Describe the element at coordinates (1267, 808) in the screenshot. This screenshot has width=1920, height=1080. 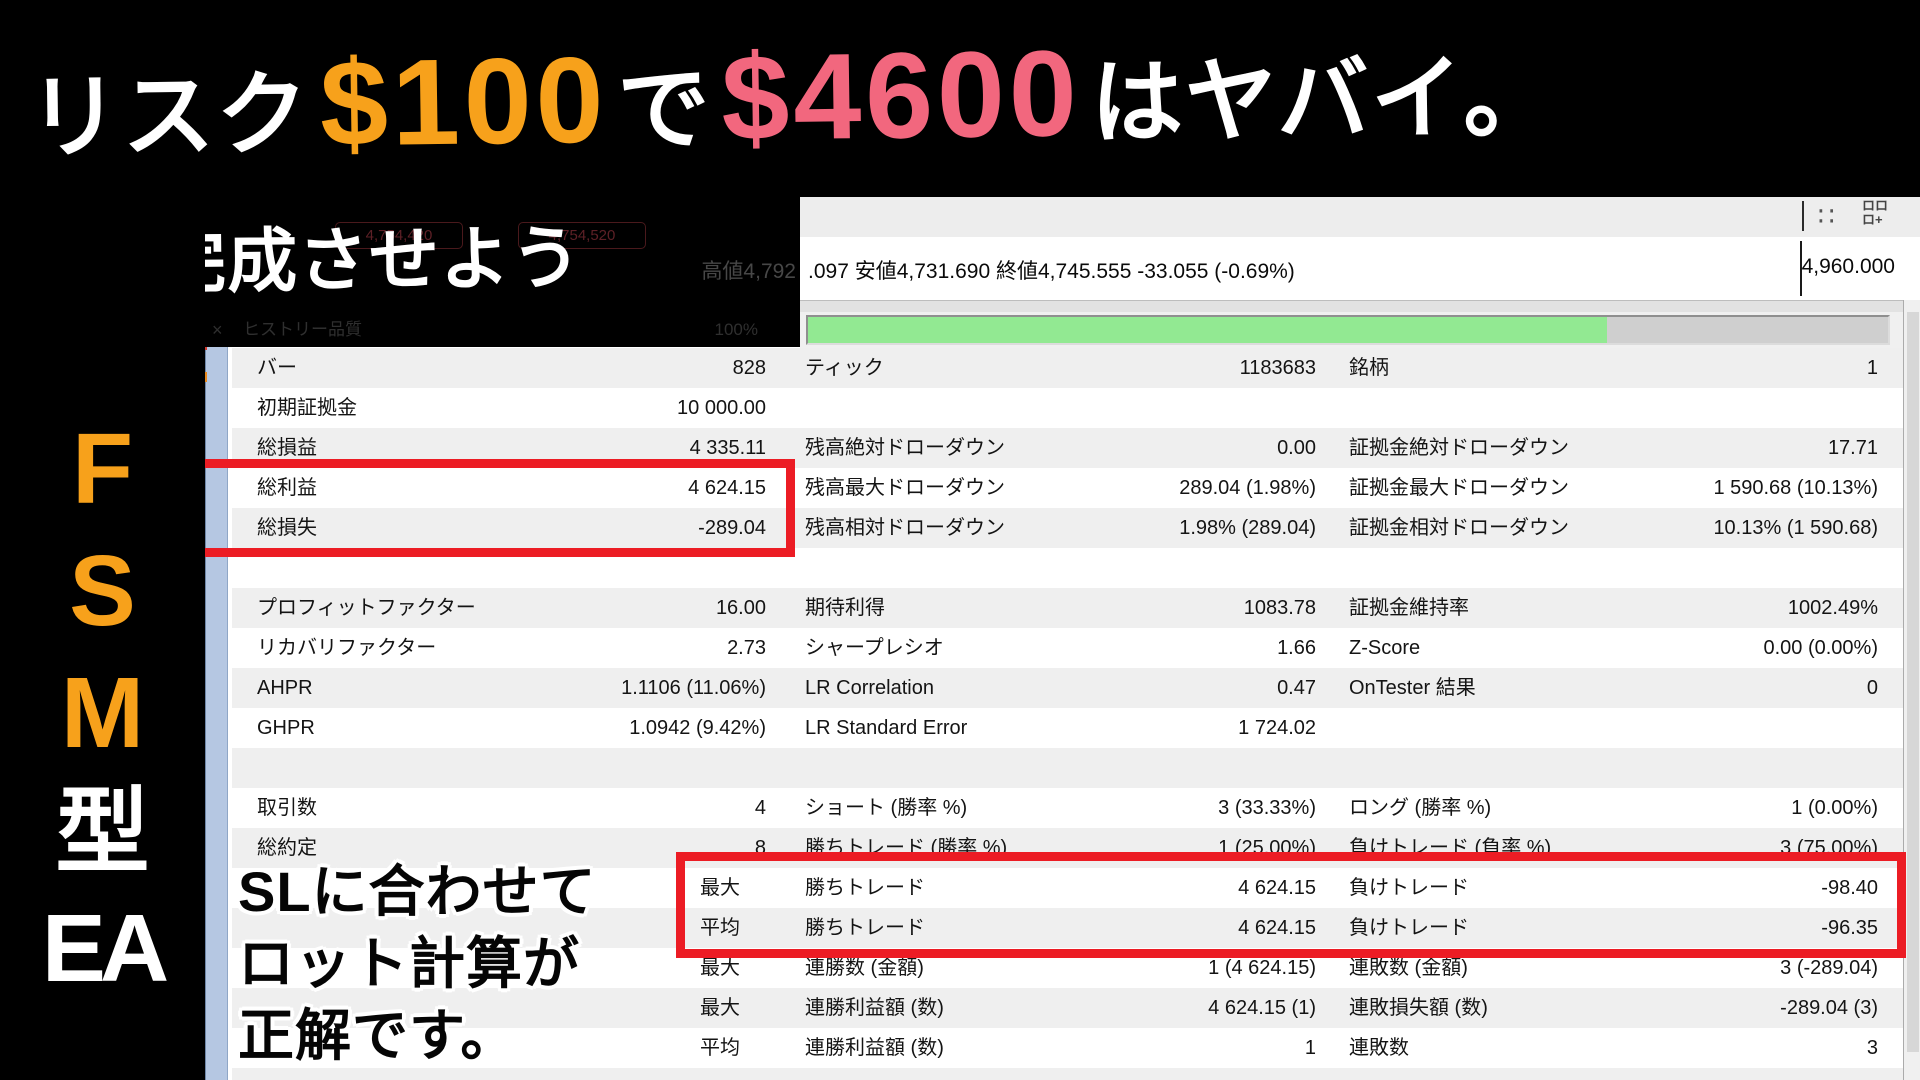
I see `metric-value: 3 (33.33%)` at that location.